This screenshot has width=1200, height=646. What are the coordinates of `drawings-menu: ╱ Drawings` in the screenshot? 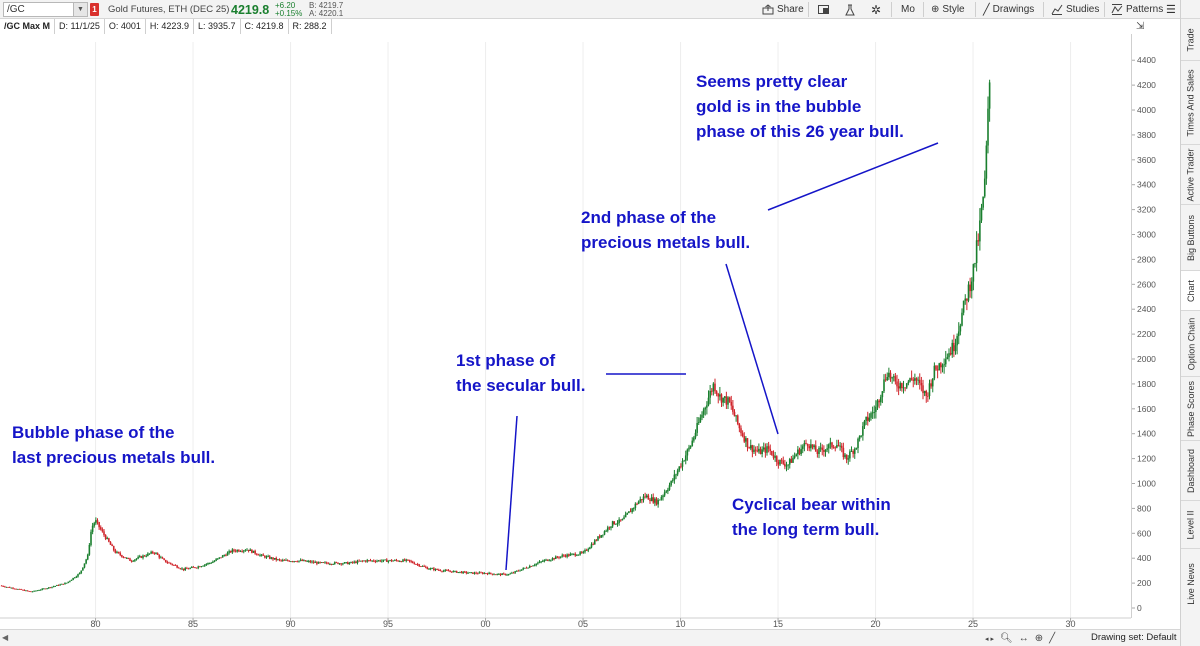 It's located at (1008, 9).